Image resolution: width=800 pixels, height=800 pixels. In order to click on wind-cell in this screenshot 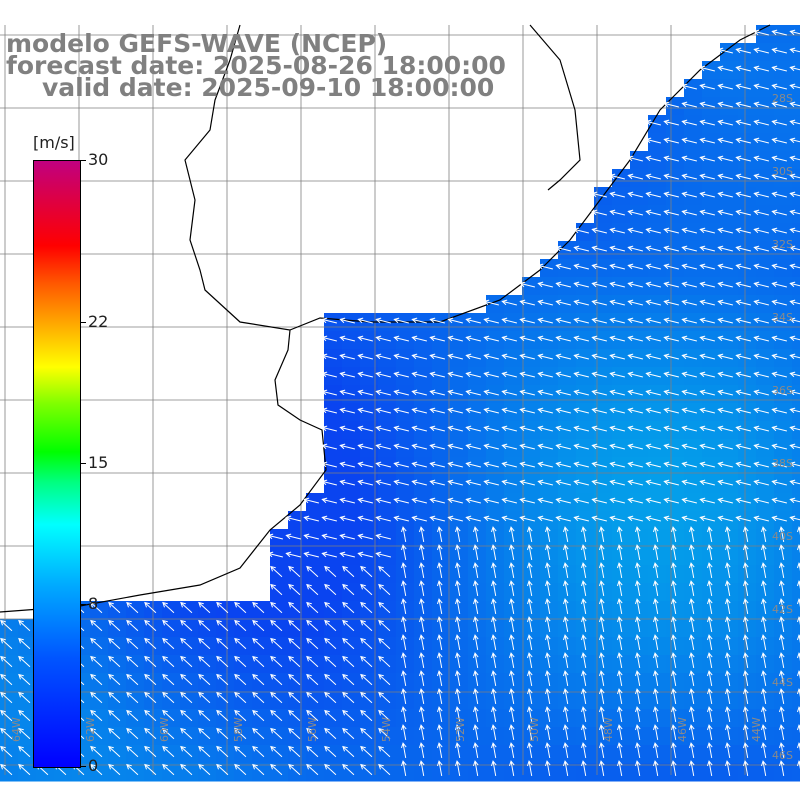, I will do `click(796, 736)`.